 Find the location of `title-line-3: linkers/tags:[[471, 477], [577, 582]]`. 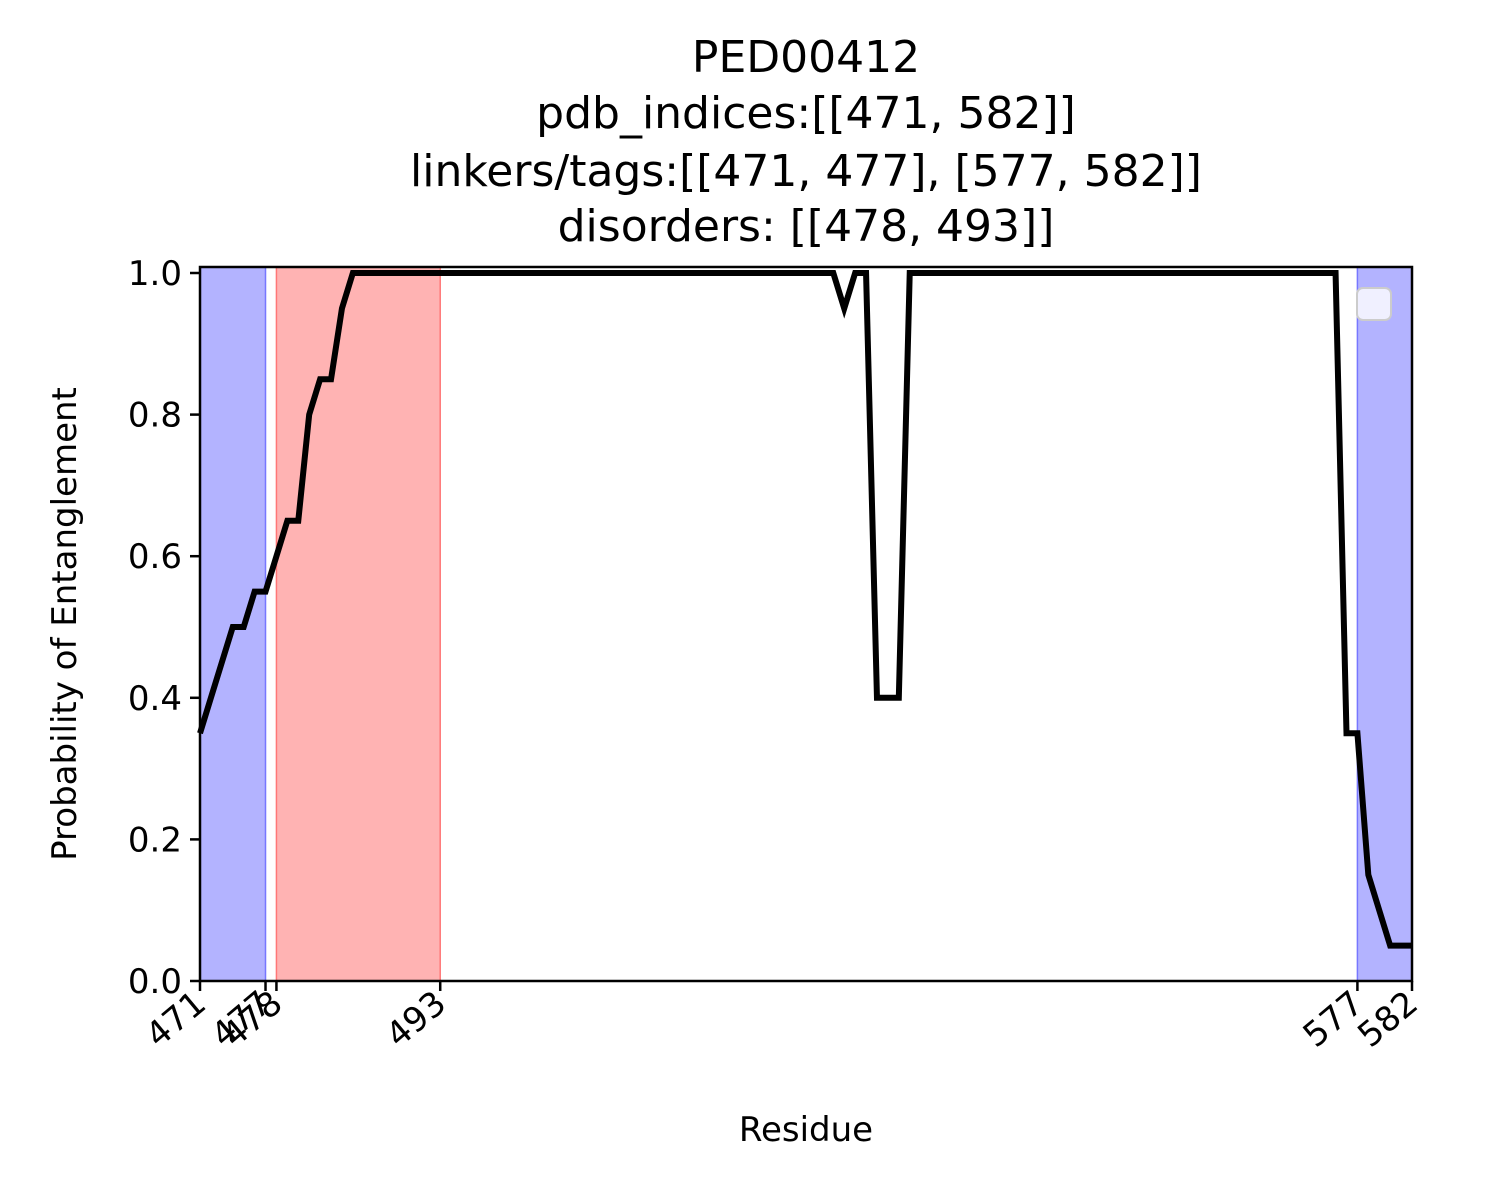

title-line-3: linkers/tags:[[471, 477], [577, 582]] is located at coordinates (806, 171).